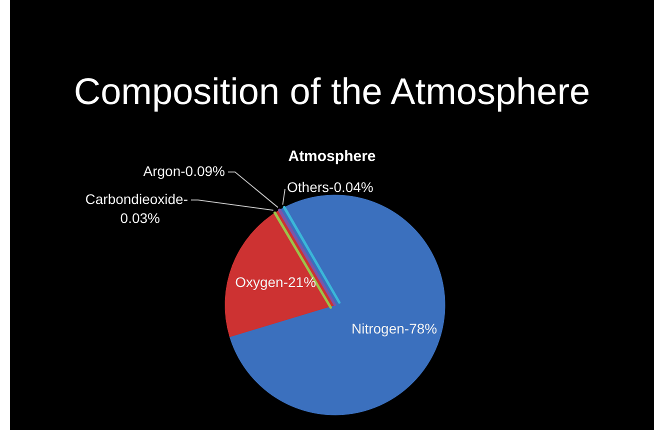  Describe the element at coordinates (136, 199) in the screenshot. I see `slice-label: Carbondieoxide-` at that location.